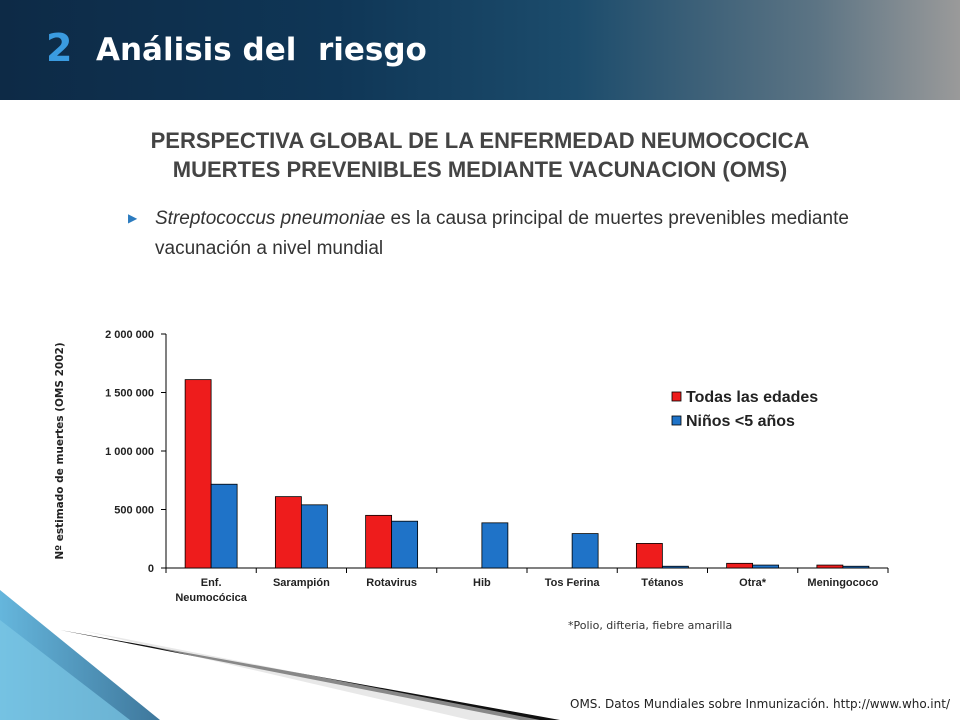 The image size is (960, 720). What do you see at coordinates (211, 598) in the screenshot?
I see `x-tick-label: Neumocócica` at bounding box center [211, 598].